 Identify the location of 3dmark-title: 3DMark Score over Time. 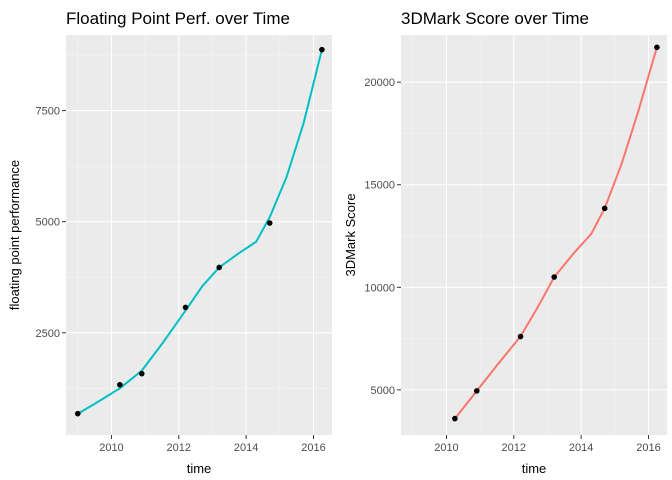
(495, 18).